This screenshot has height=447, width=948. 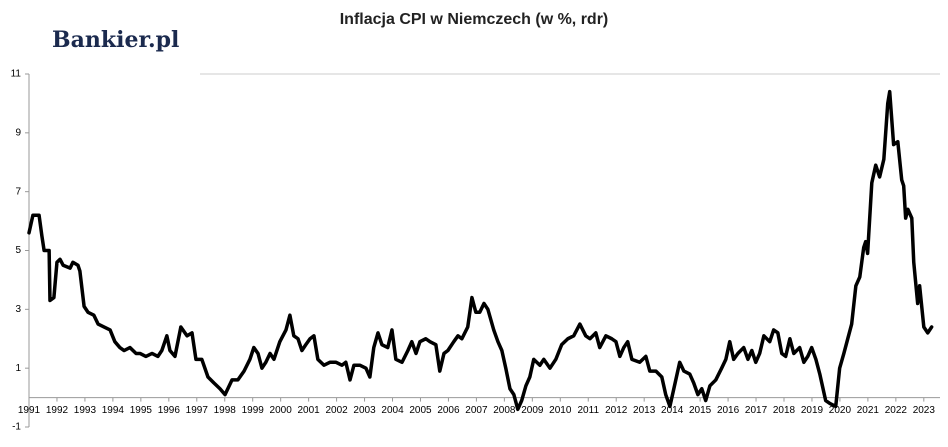 What do you see at coordinates (18, 368) in the screenshot?
I see `y-tick-label: 1` at bounding box center [18, 368].